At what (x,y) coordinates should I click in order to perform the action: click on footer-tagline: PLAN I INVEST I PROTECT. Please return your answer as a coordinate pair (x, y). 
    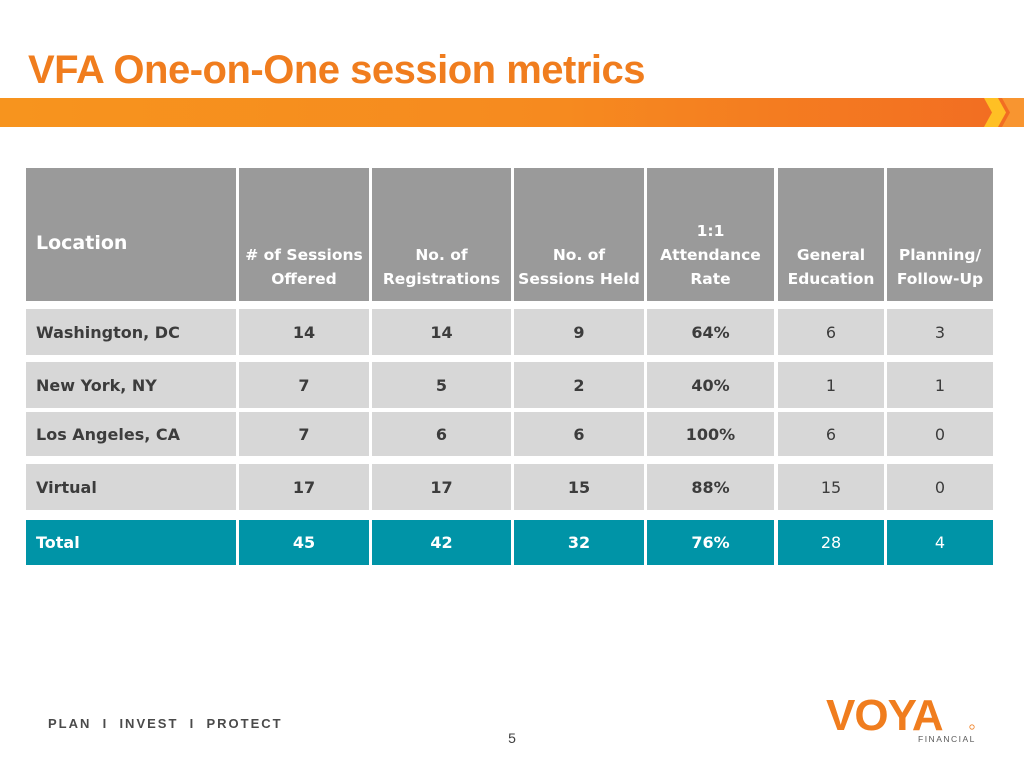
    Looking at the image, I should click on (165, 723).